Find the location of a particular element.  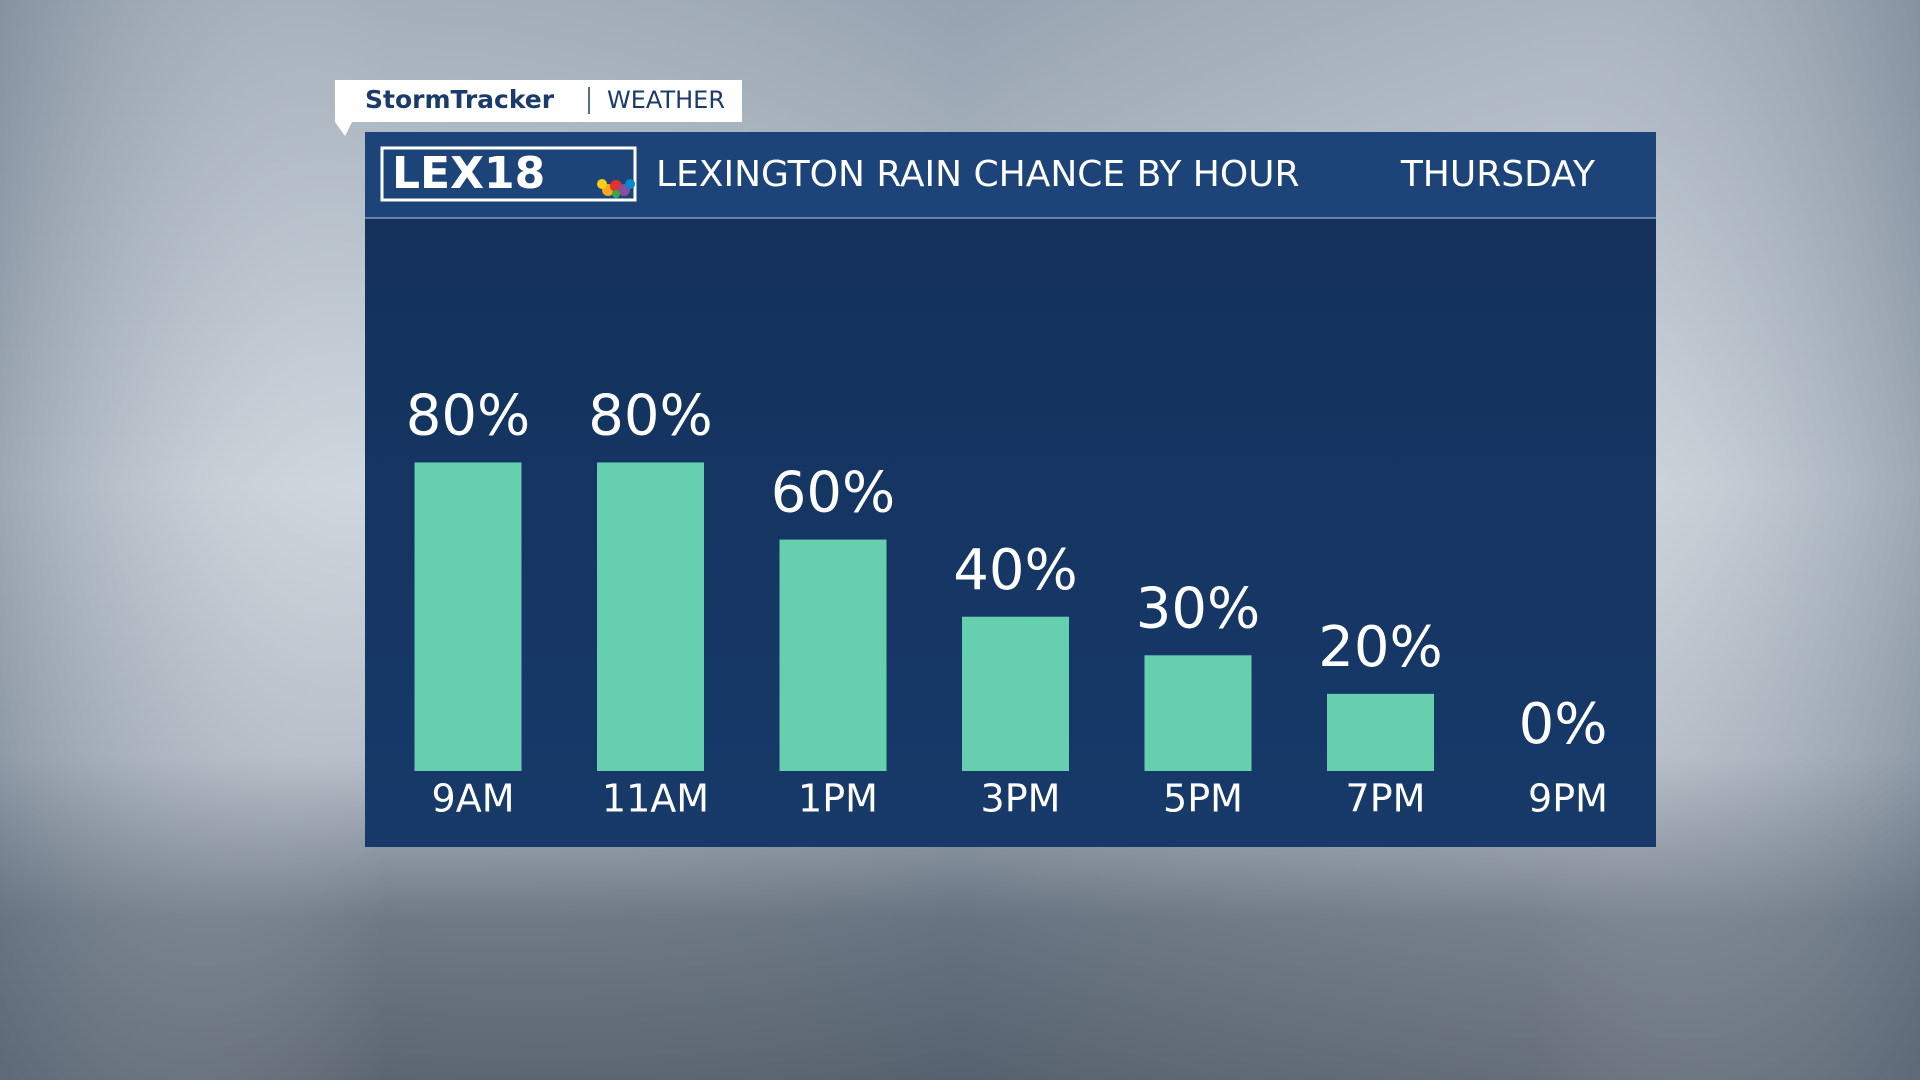

header-bar is located at coordinates (1010, 175).